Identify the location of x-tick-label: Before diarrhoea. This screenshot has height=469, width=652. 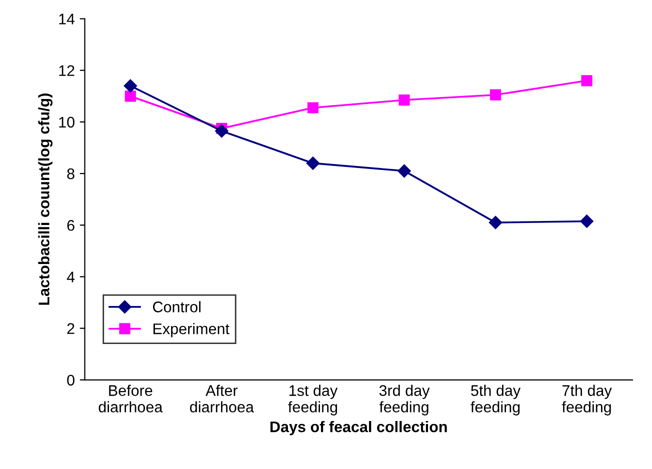
(130, 398).